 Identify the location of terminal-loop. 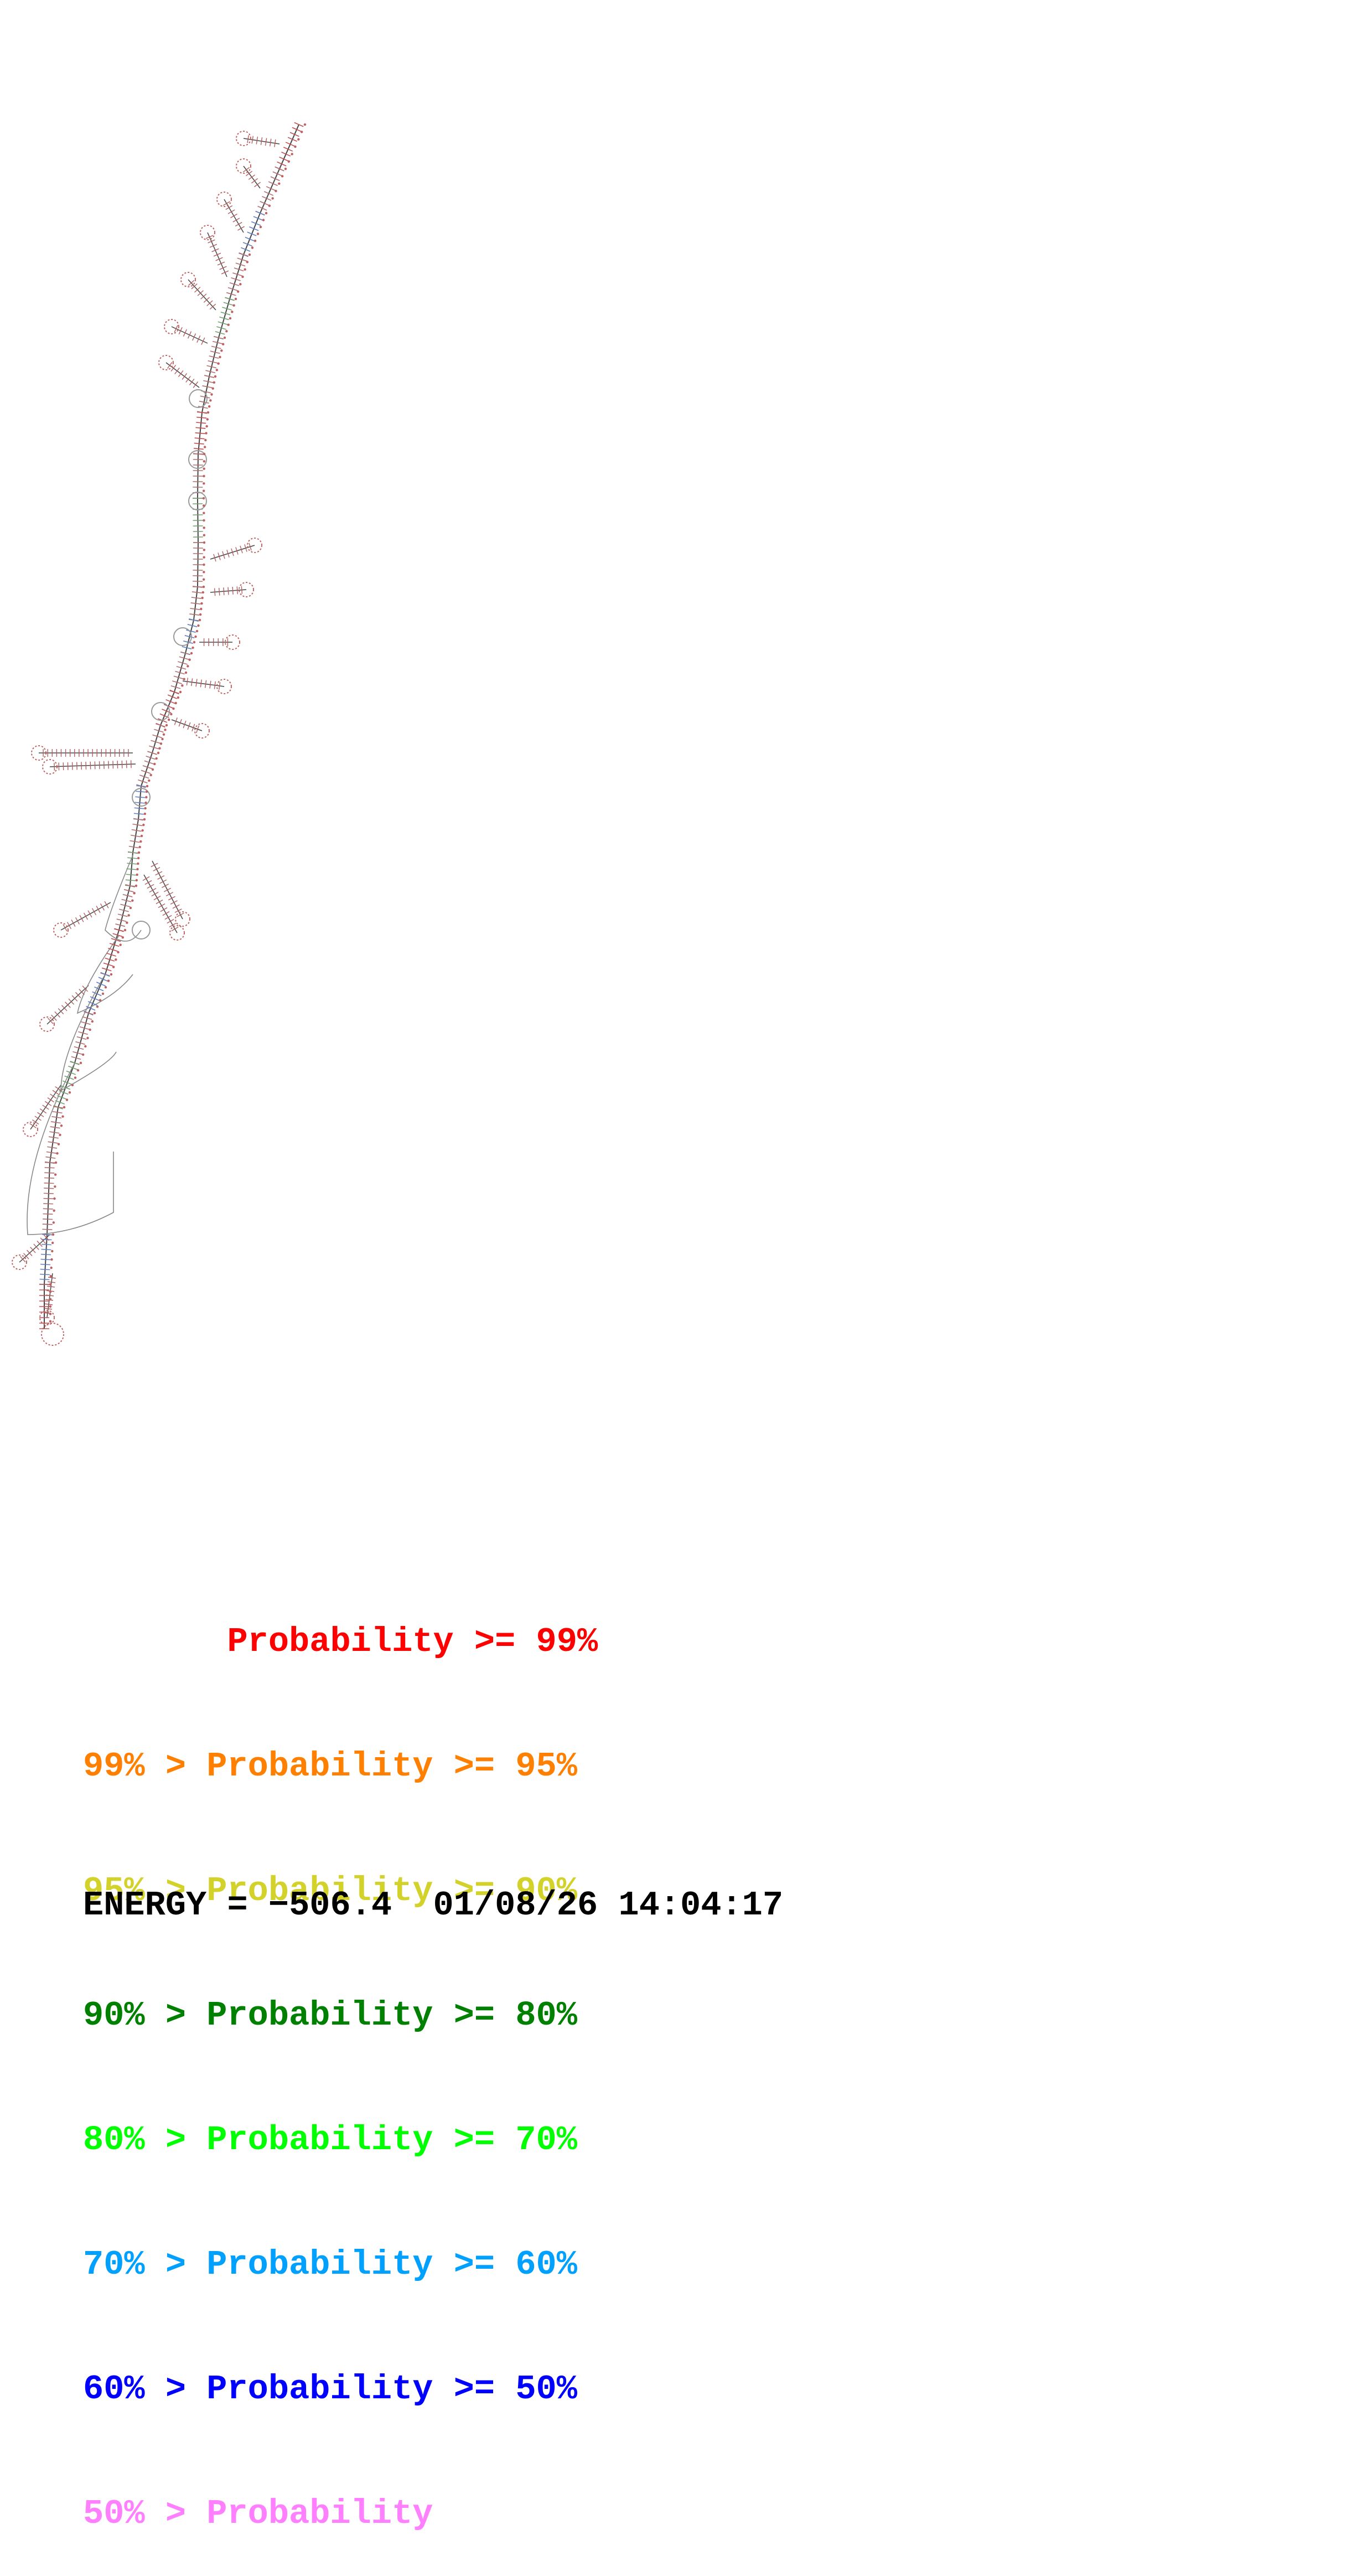
(53, 1334).